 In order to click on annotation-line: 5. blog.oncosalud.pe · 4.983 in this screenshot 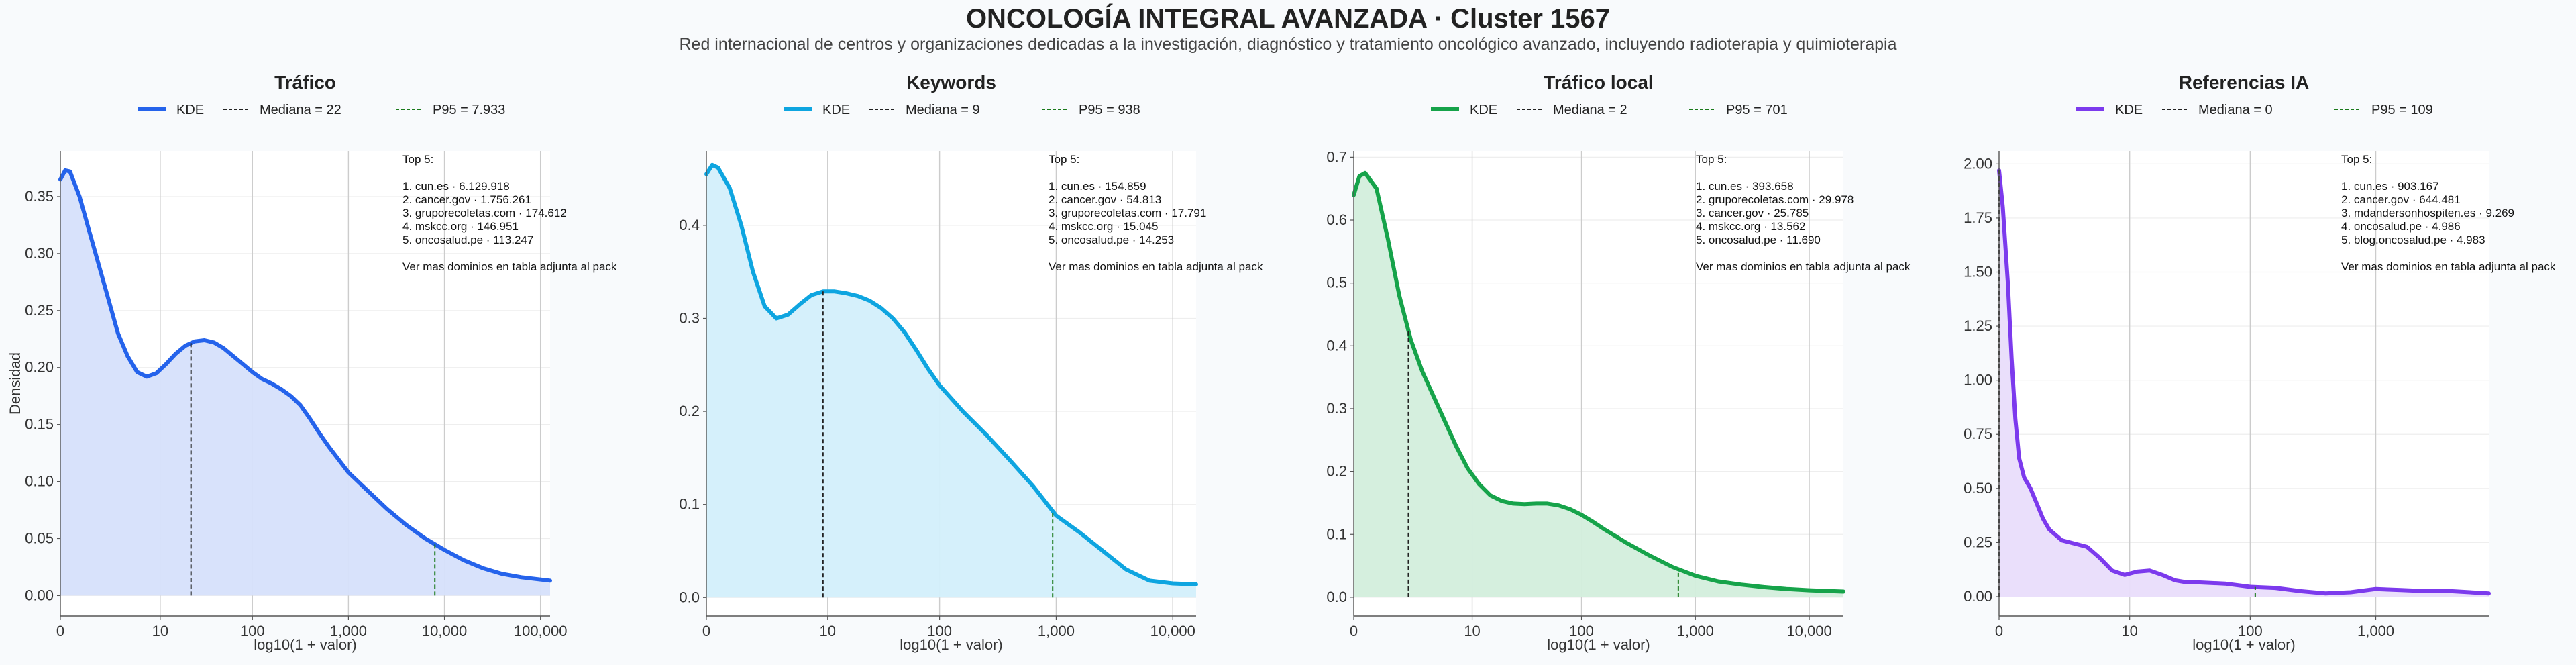, I will do `click(2413, 240)`.